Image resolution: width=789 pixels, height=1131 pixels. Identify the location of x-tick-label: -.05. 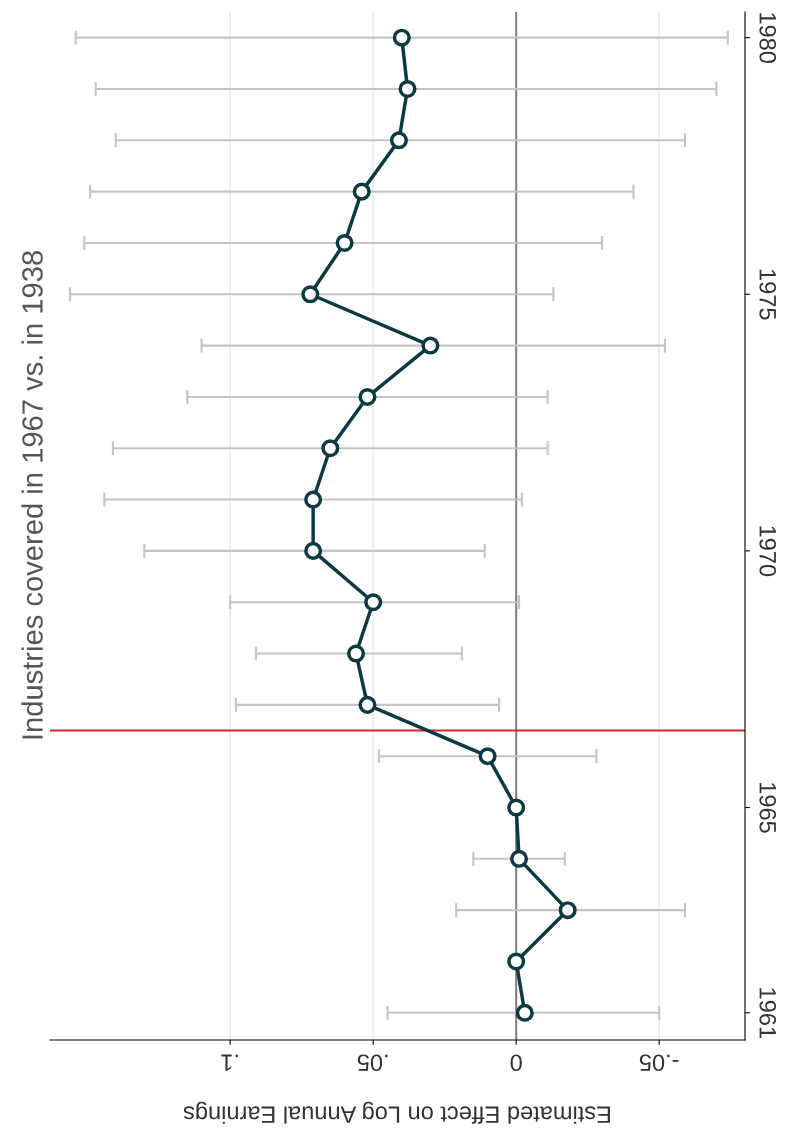
(659, 1063).